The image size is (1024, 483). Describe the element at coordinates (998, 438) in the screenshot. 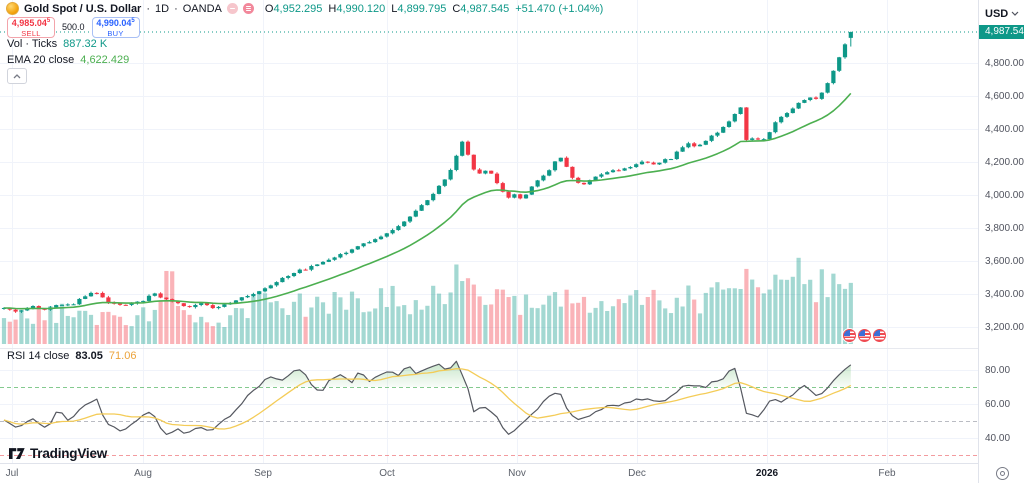

I see `rsi-tick-label: 40.00` at that location.